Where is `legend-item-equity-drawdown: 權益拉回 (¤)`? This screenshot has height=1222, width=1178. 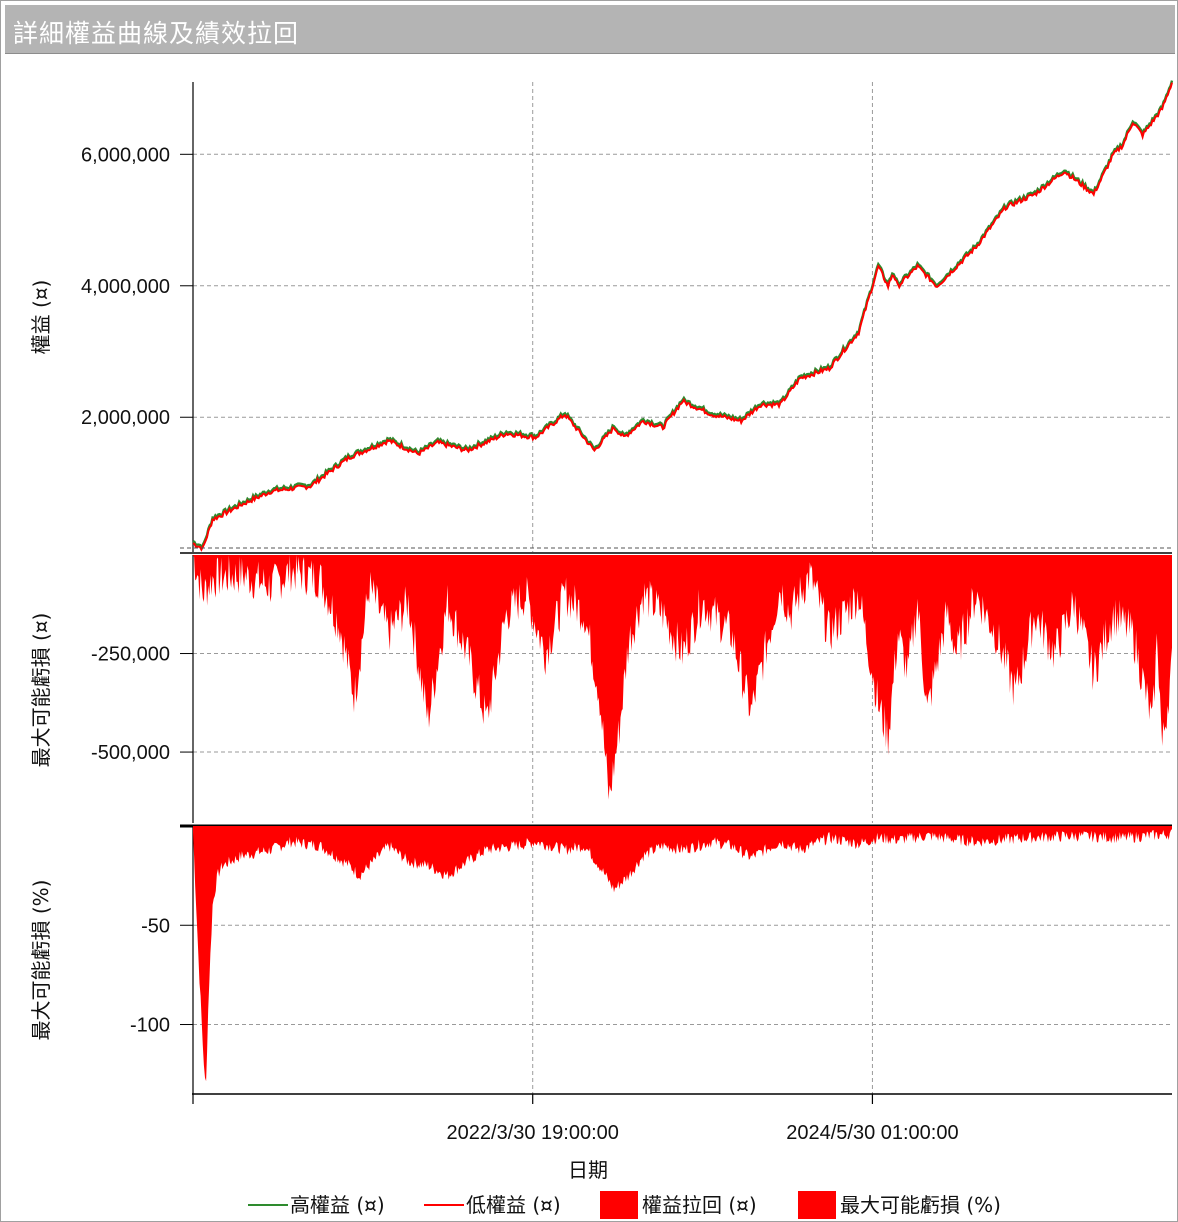 legend-item-equity-drawdown: 權益拉回 (¤) is located at coordinates (678, 1205).